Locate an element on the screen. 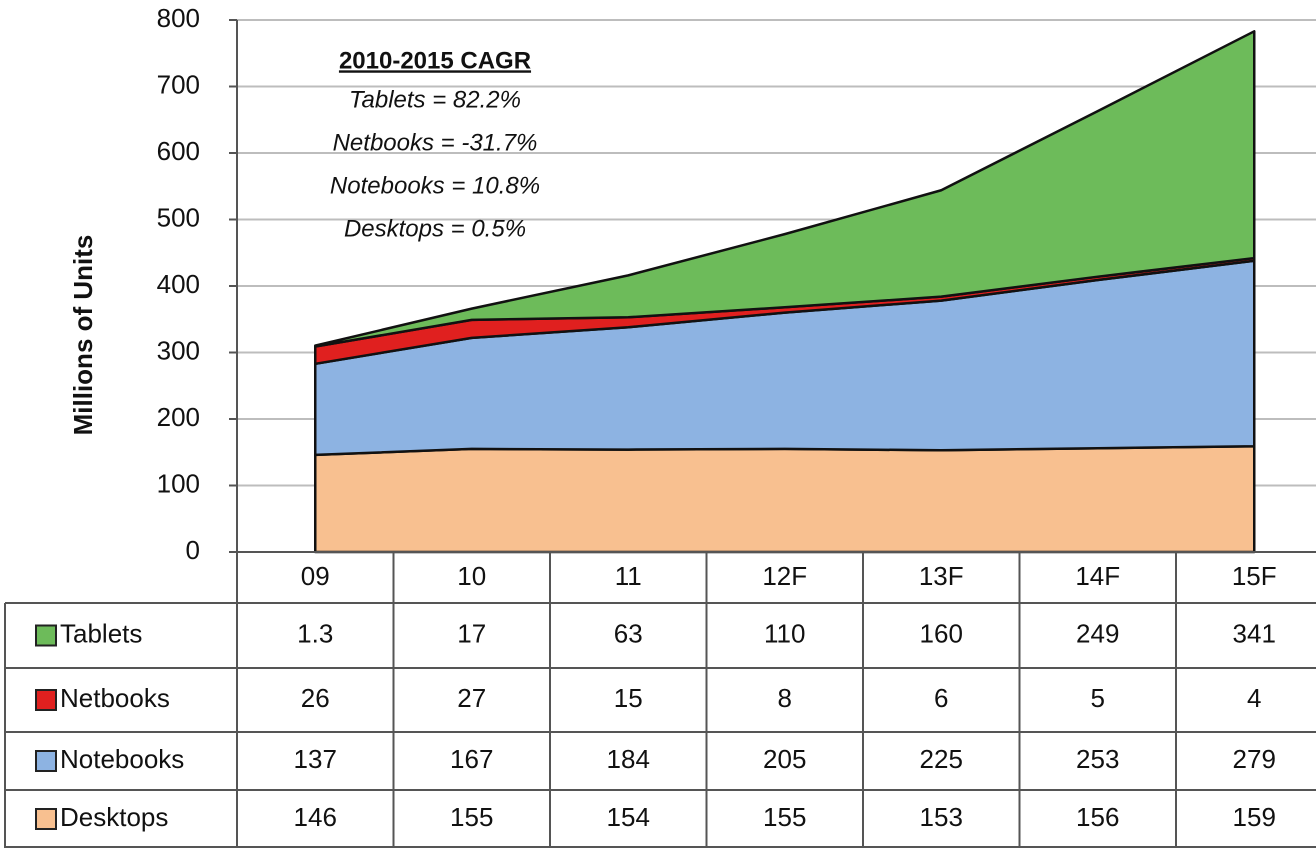 This screenshot has width=1316, height=853. x-tick-label: 10 is located at coordinates (471, 576).